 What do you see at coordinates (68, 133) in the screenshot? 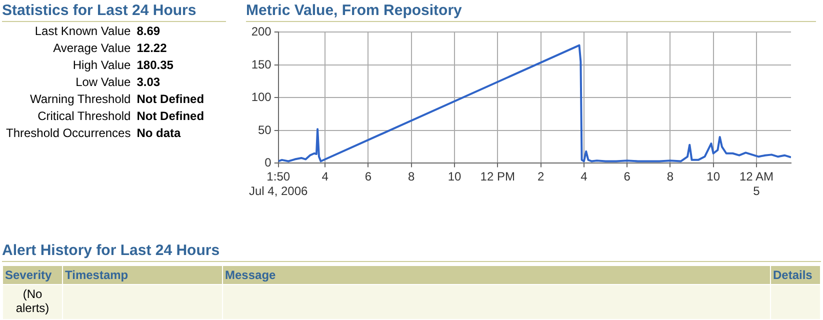
I see `text: Threshold Occurrences` at bounding box center [68, 133].